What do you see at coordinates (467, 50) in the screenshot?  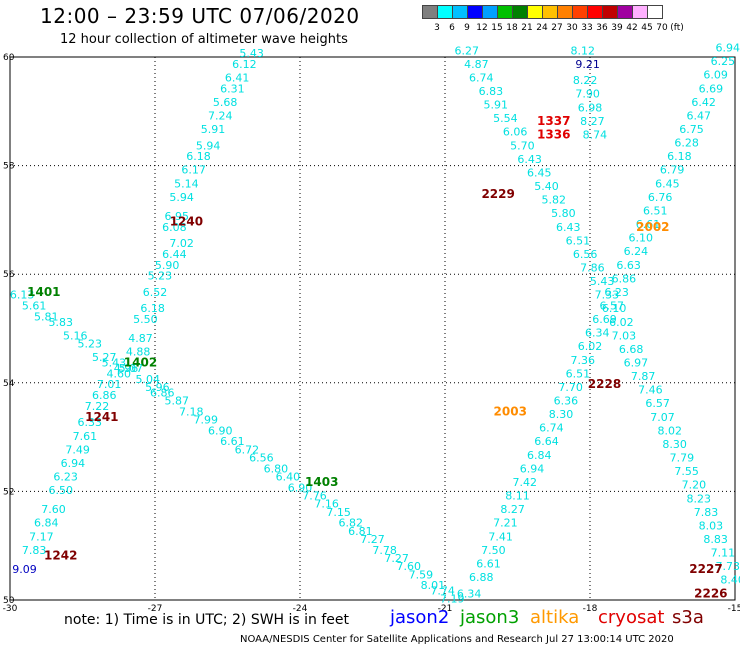 I see `wave-height-value: 6.27` at bounding box center [467, 50].